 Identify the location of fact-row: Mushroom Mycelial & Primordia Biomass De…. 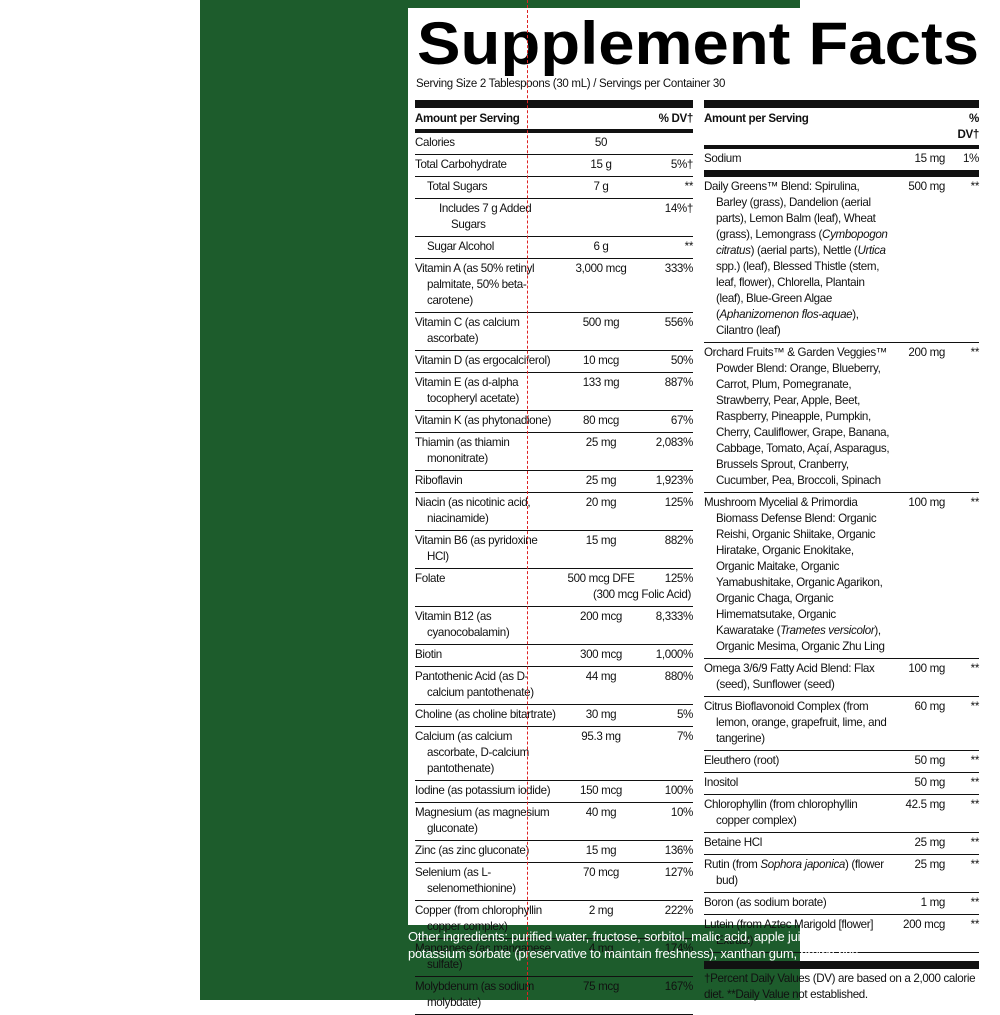
(841, 576).